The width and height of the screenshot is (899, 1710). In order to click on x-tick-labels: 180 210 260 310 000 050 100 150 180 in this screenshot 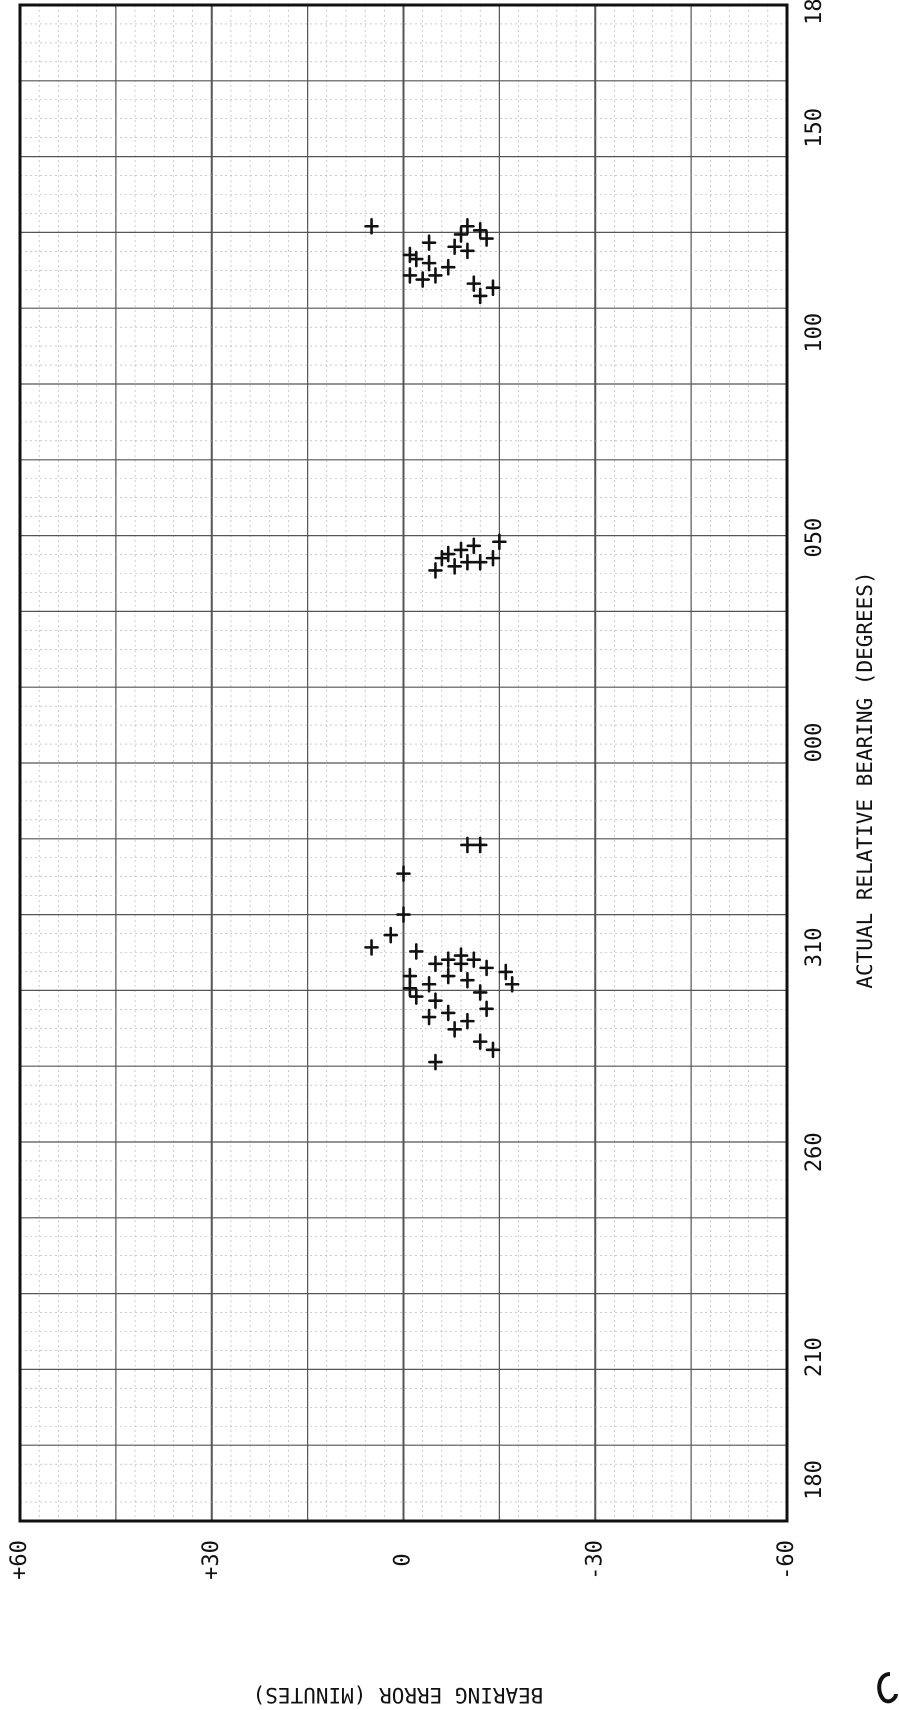, I will do `click(814, 750)`.